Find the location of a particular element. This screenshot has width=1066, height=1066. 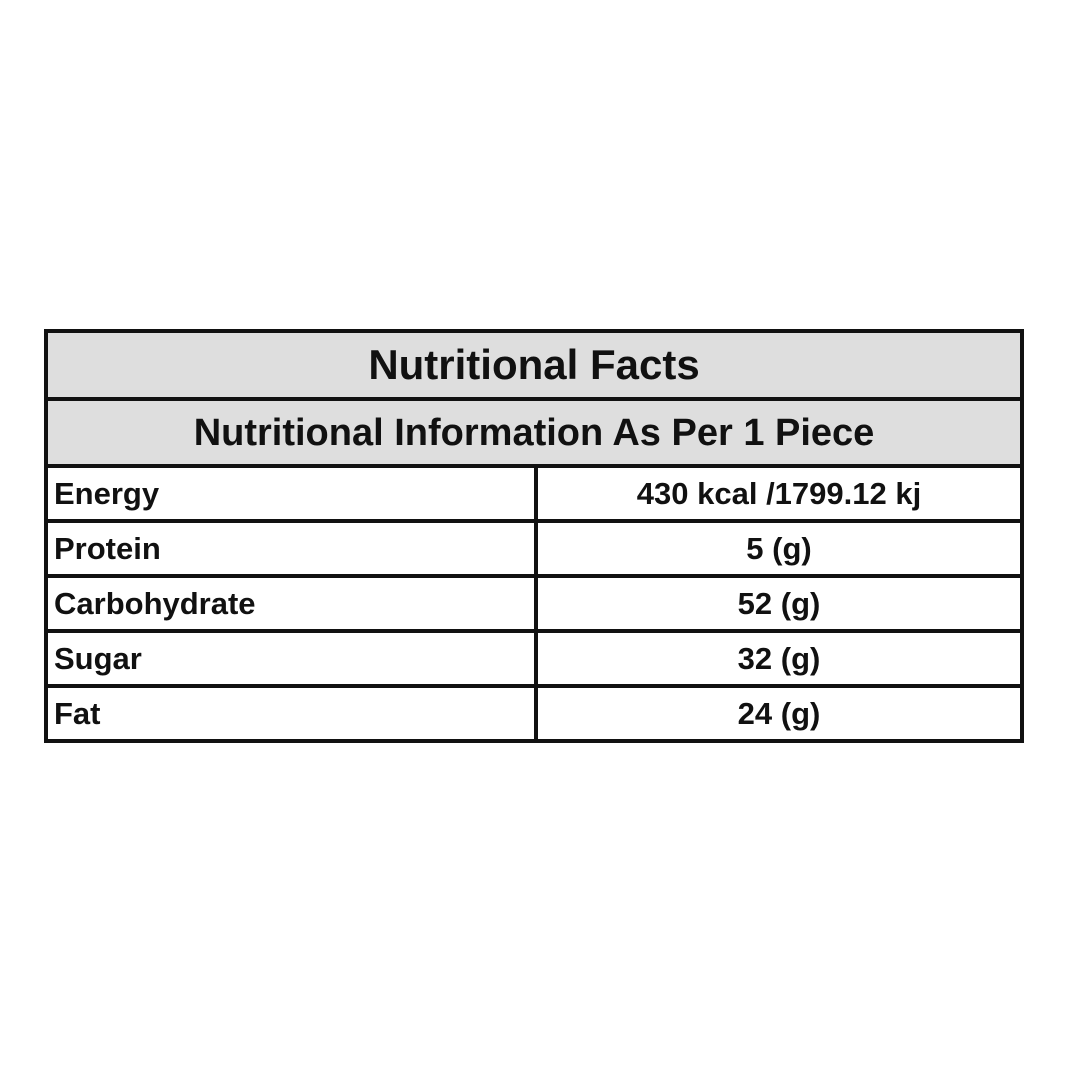

table-row-fat: Fat 24 (g) is located at coordinates (534, 713).